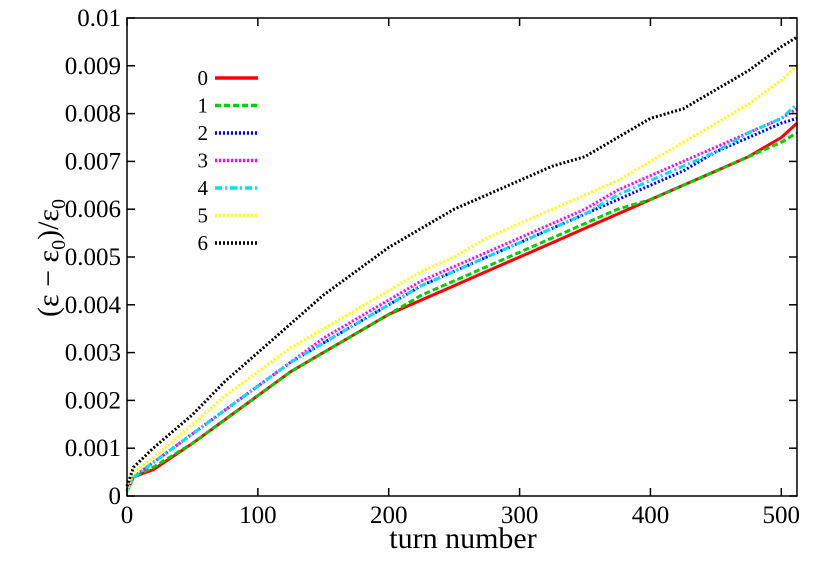 Image resolution: width=822 pixels, height=576 pixels. What do you see at coordinates (651, 515) in the screenshot?
I see `x-tick-label: 400` at bounding box center [651, 515].